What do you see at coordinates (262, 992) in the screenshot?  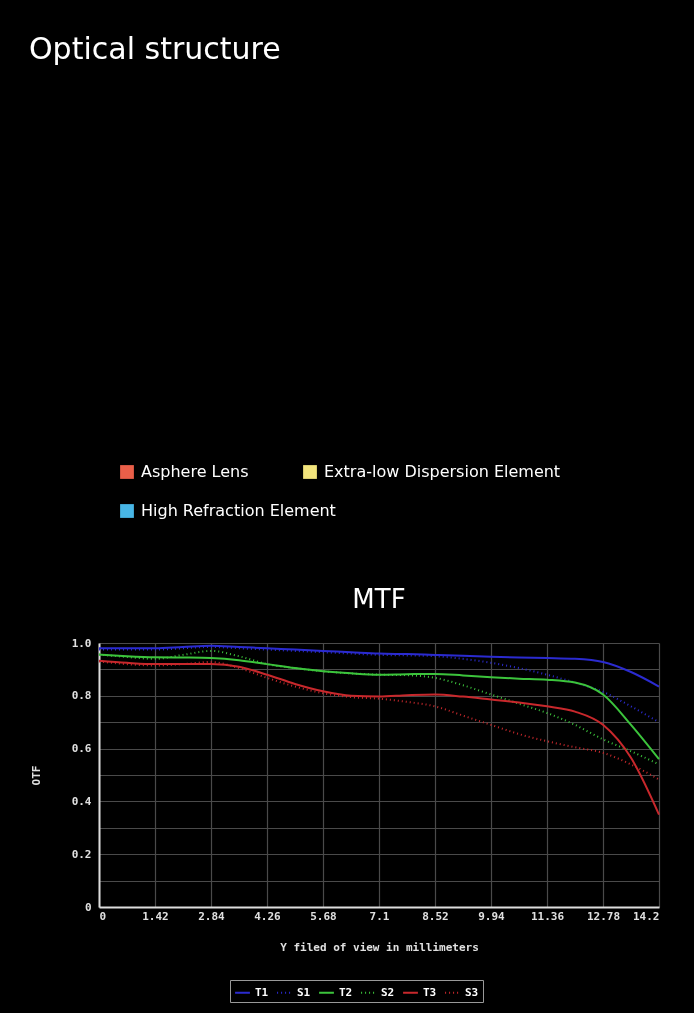 I see `legend-label: T1` at bounding box center [262, 992].